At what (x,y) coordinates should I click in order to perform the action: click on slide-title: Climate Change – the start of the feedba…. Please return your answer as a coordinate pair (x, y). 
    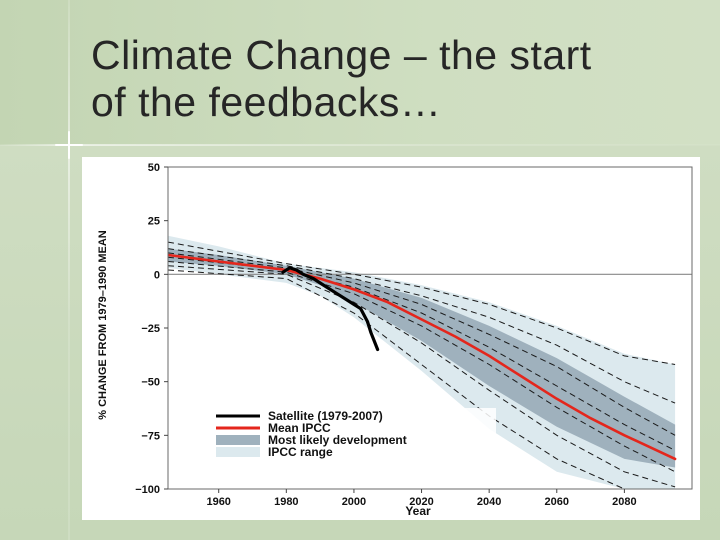
    Looking at the image, I should click on (396, 79).